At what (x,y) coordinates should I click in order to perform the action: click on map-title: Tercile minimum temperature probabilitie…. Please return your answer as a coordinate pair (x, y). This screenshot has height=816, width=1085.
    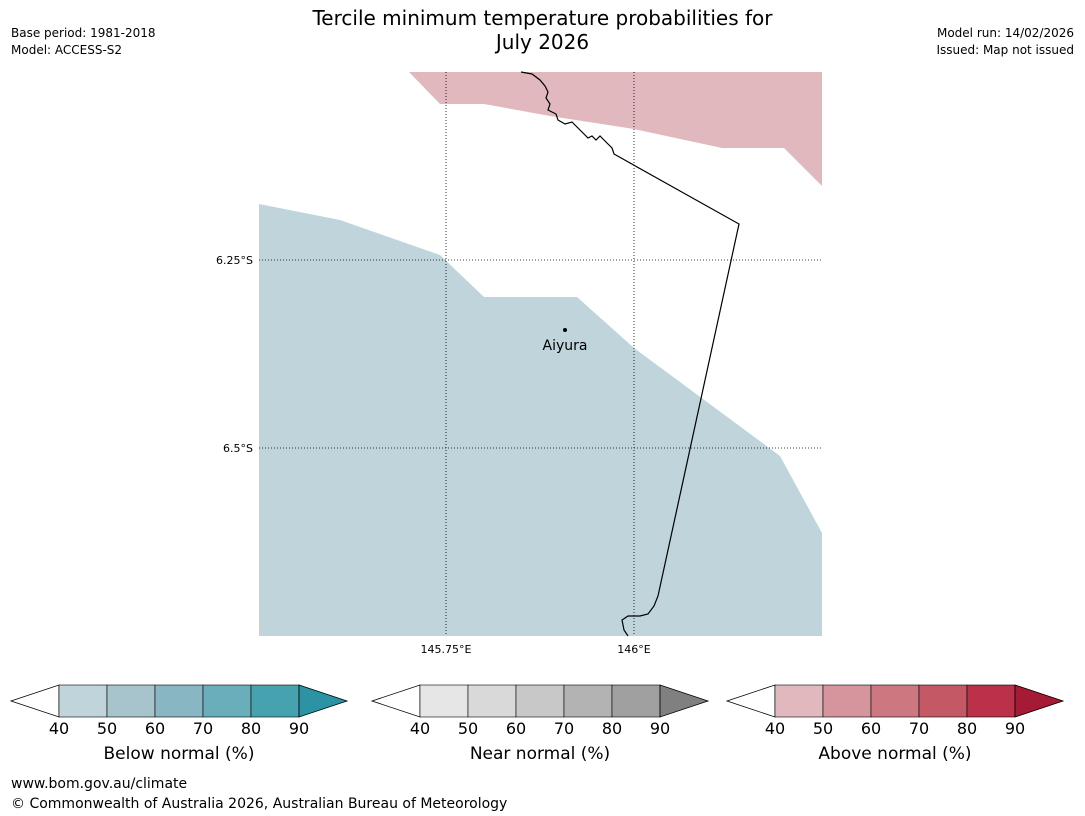
    Looking at the image, I should click on (542, 30).